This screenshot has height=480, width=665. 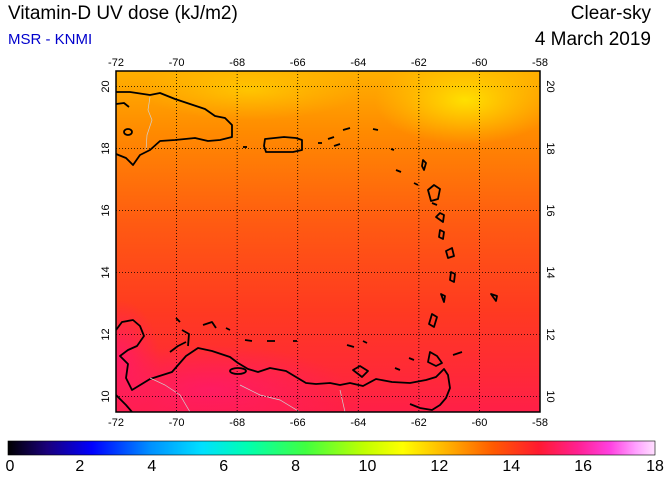 I want to click on colorbar-tick-label: 16, so click(x=583, y=466).